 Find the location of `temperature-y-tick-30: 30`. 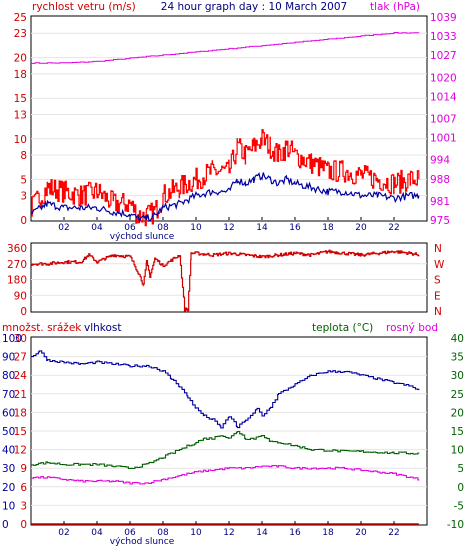

temperature-y-tick-30: 30 is located at coordinates (457, 376).